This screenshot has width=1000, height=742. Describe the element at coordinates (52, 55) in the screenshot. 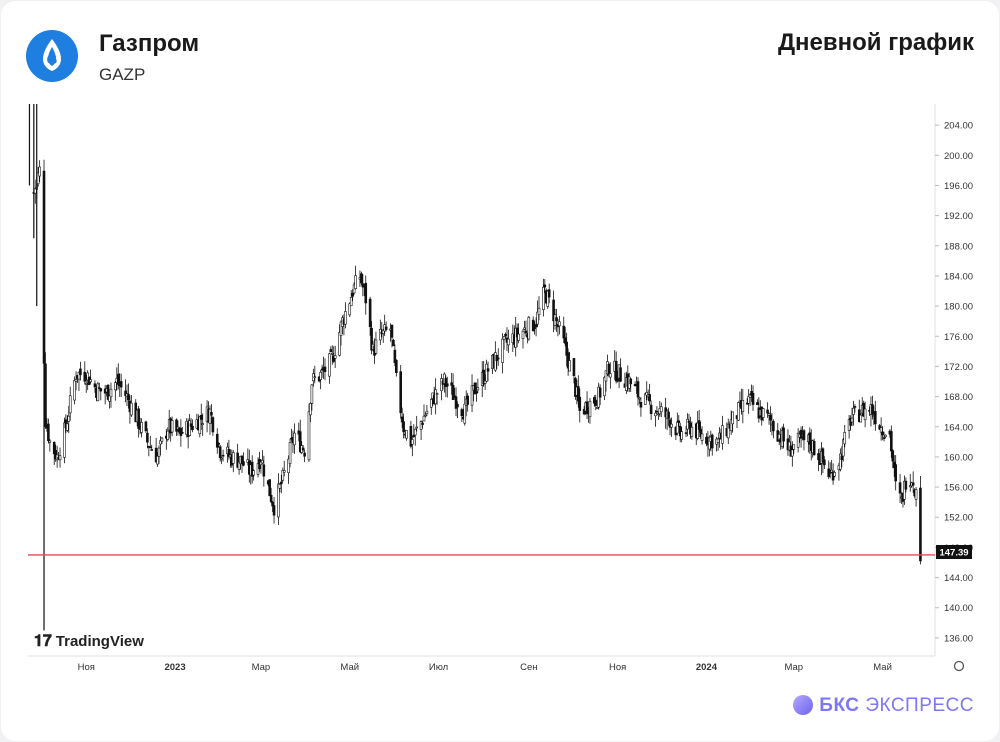

I see `gazprom-flame-icon: G` at that location.